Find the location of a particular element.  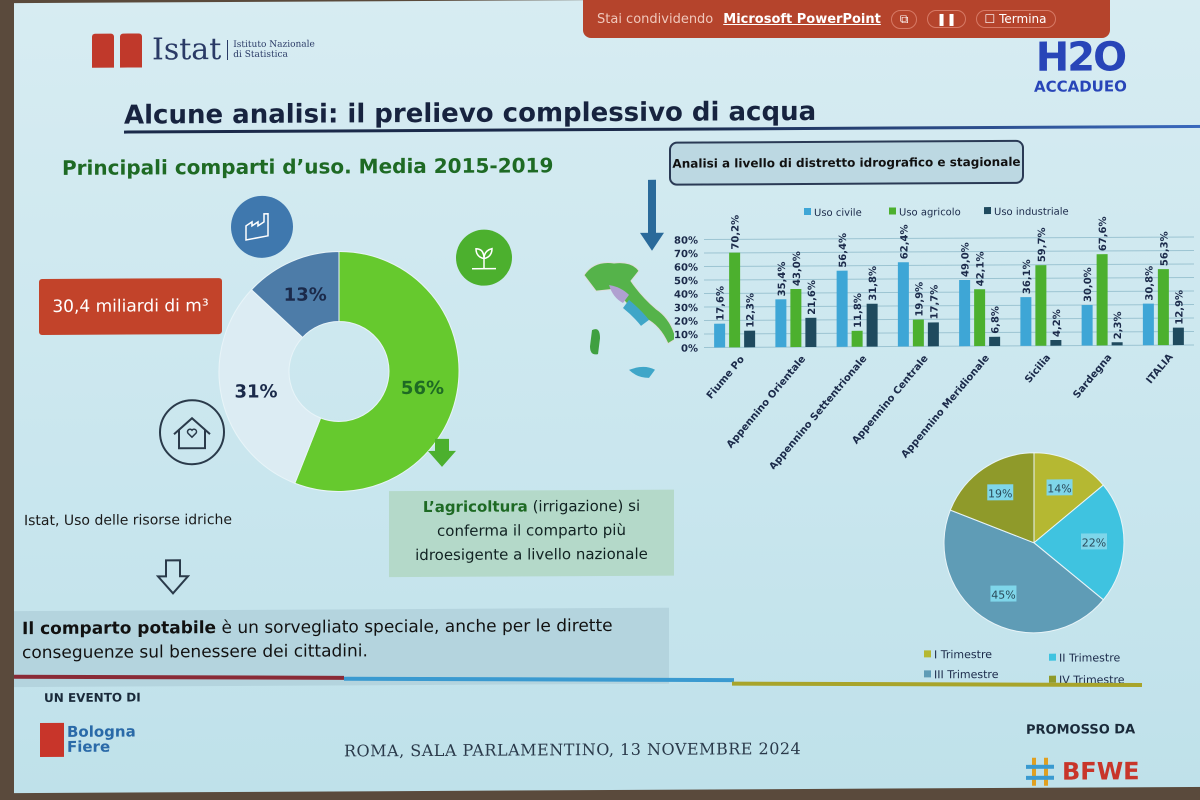

bar-value-label: 17,7% is located at coordinates (934, 302).